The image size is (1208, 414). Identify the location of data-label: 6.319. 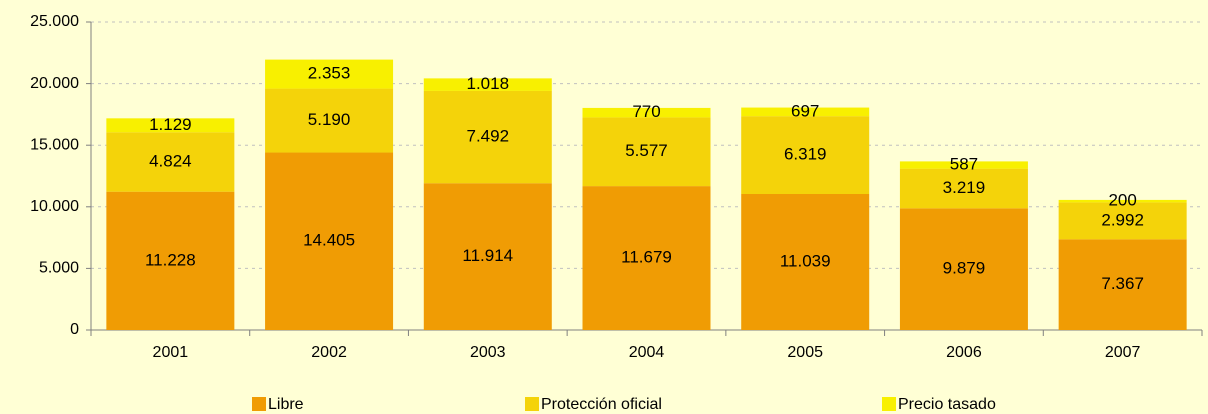
(805, 154).